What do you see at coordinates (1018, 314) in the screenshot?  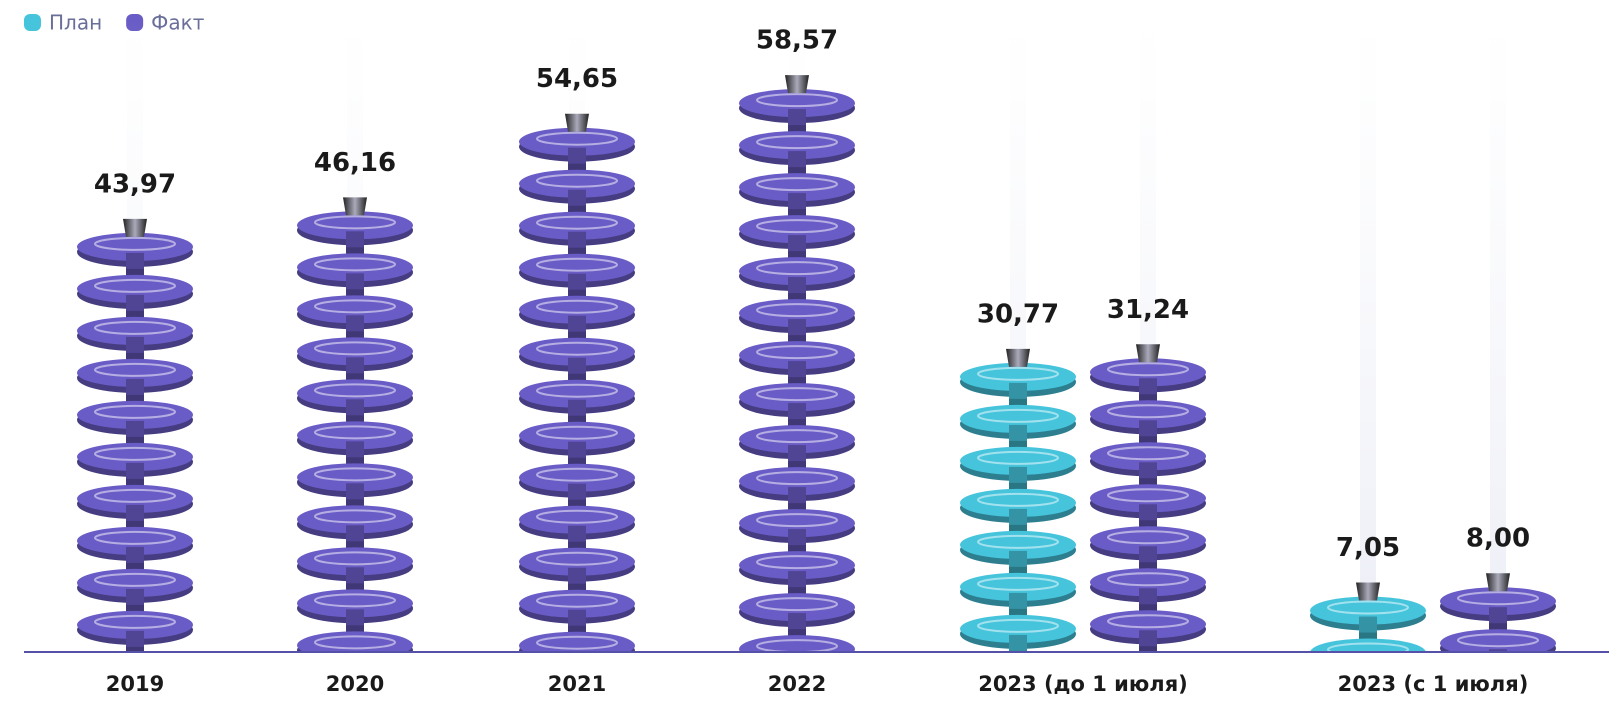 I see `value-label: 30,77` at bounding box center [1018, 314].